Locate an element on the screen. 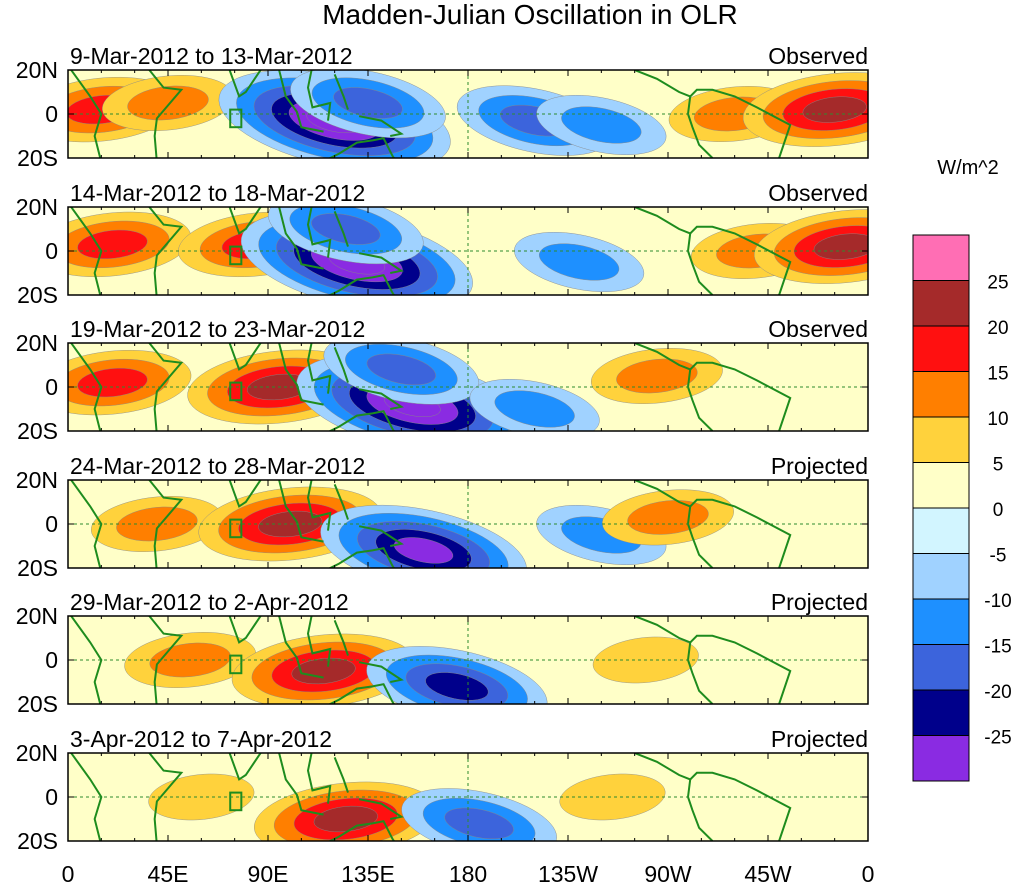 This screenshot has width=1021, height=887. colorbar-label: -5 is located at coordinates (998, 556).